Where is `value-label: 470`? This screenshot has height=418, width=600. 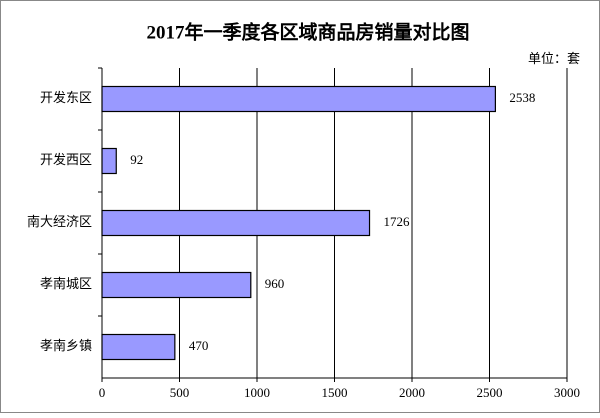 value-label: 470 is located at coordinates (199, 345).